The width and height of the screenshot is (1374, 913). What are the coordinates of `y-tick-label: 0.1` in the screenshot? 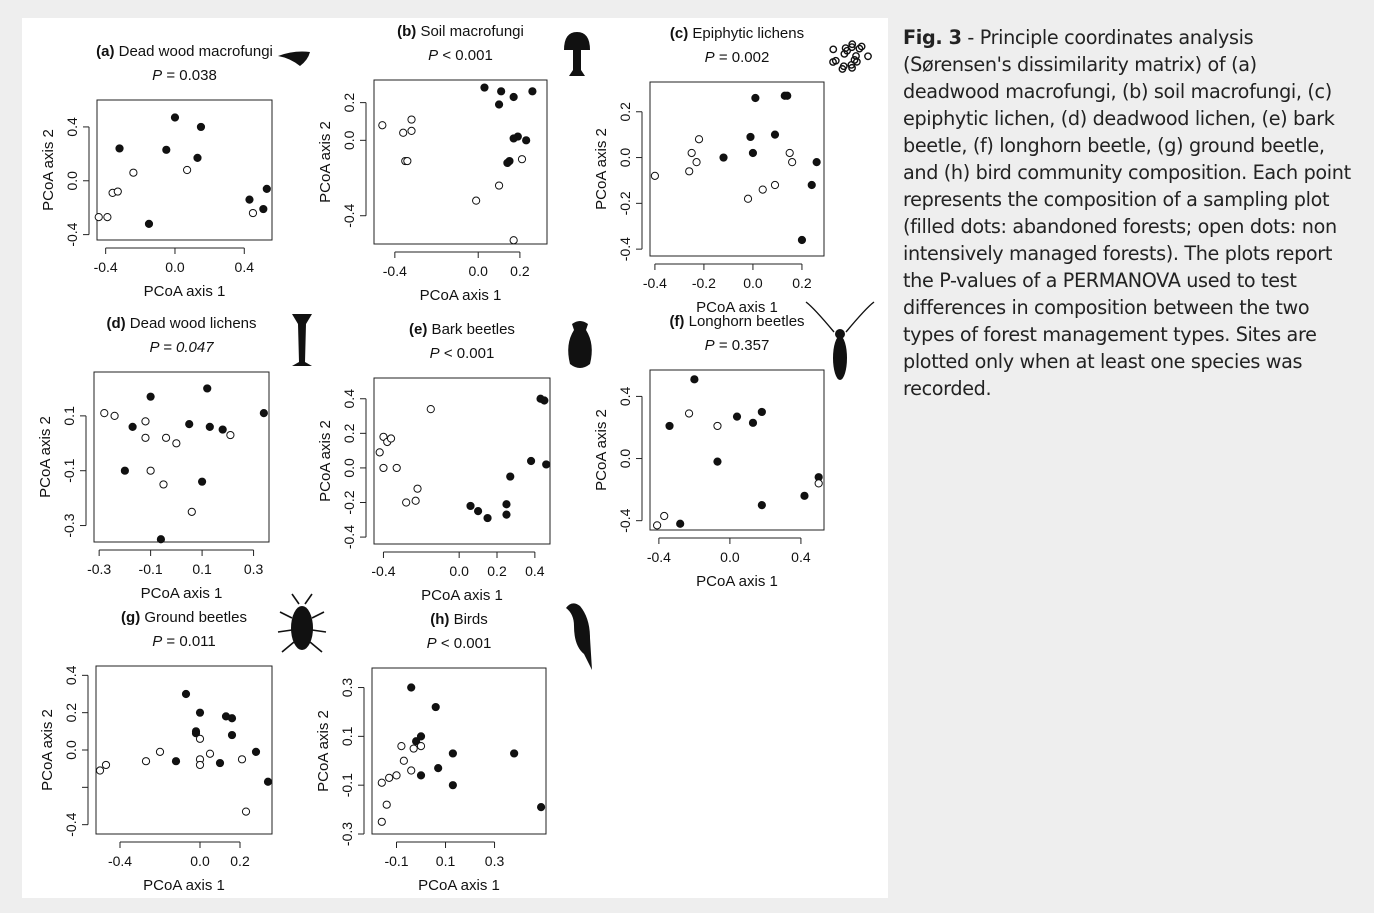 It's located at (347, 736).